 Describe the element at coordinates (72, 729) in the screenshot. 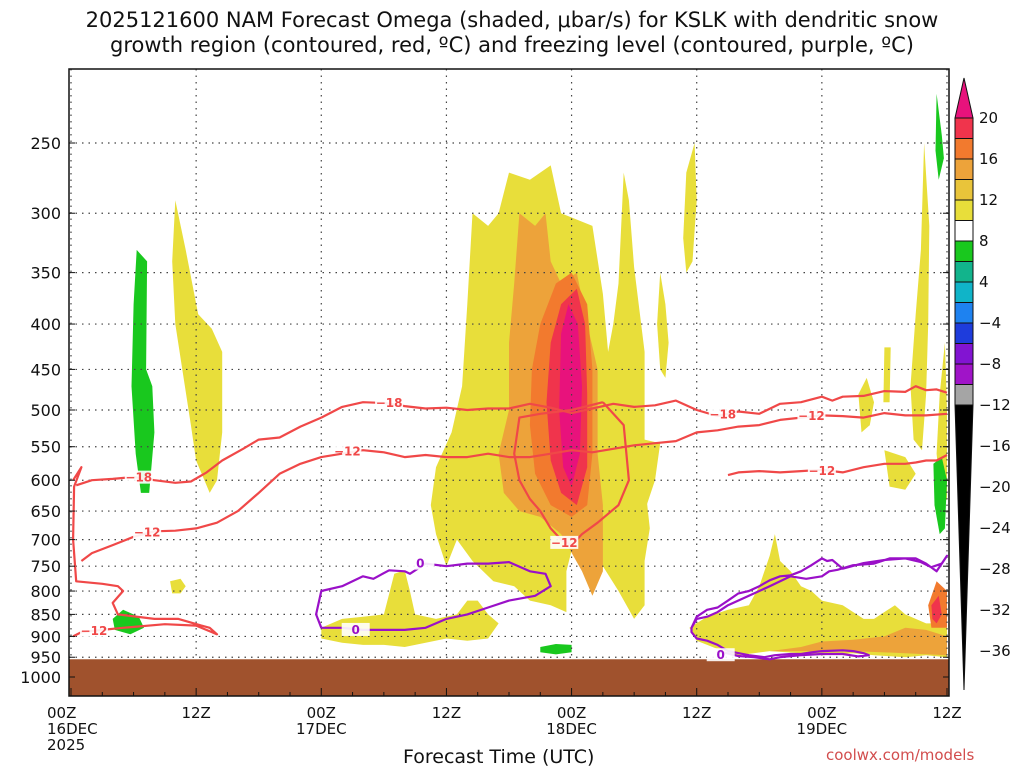

I see `x-tick-label: 16DEC` at that location.